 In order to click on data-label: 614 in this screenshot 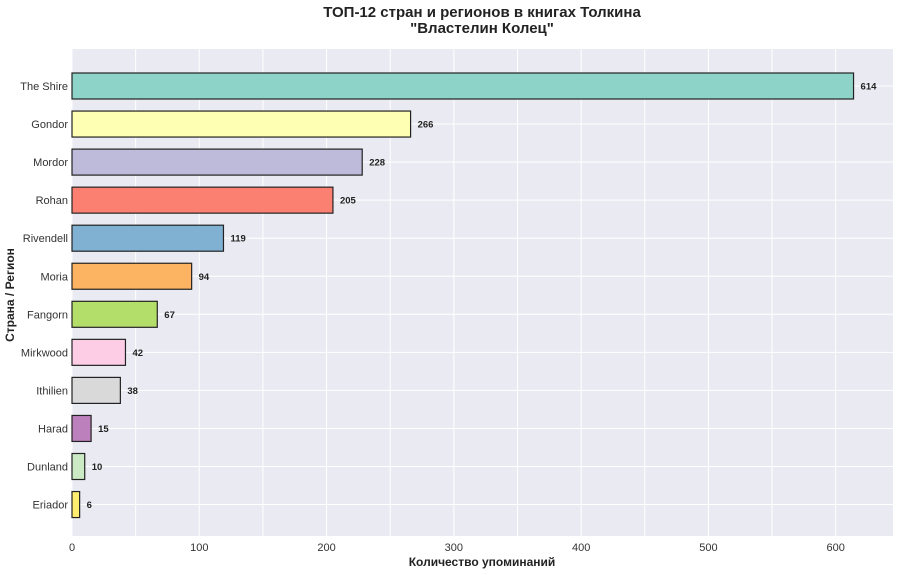, I will do `click(869, 87)`.